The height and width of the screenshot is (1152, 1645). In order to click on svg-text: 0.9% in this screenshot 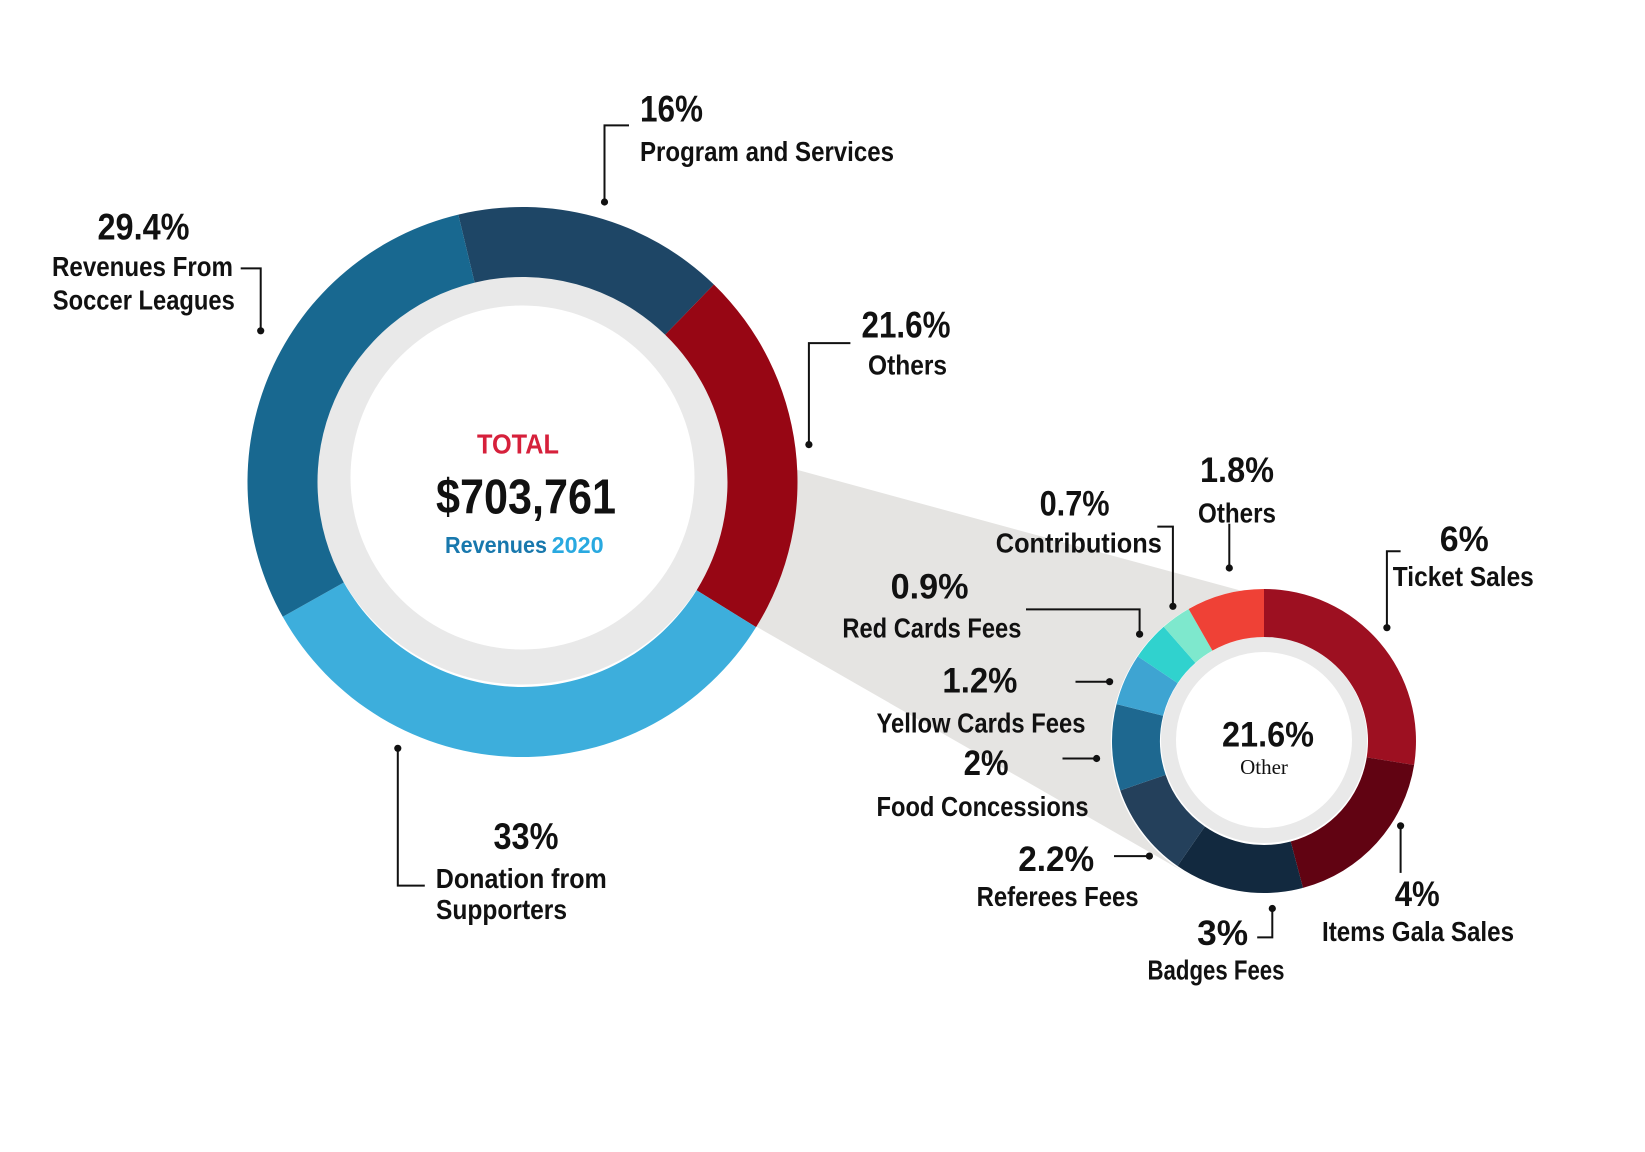, I will do `click(930, 587)`.